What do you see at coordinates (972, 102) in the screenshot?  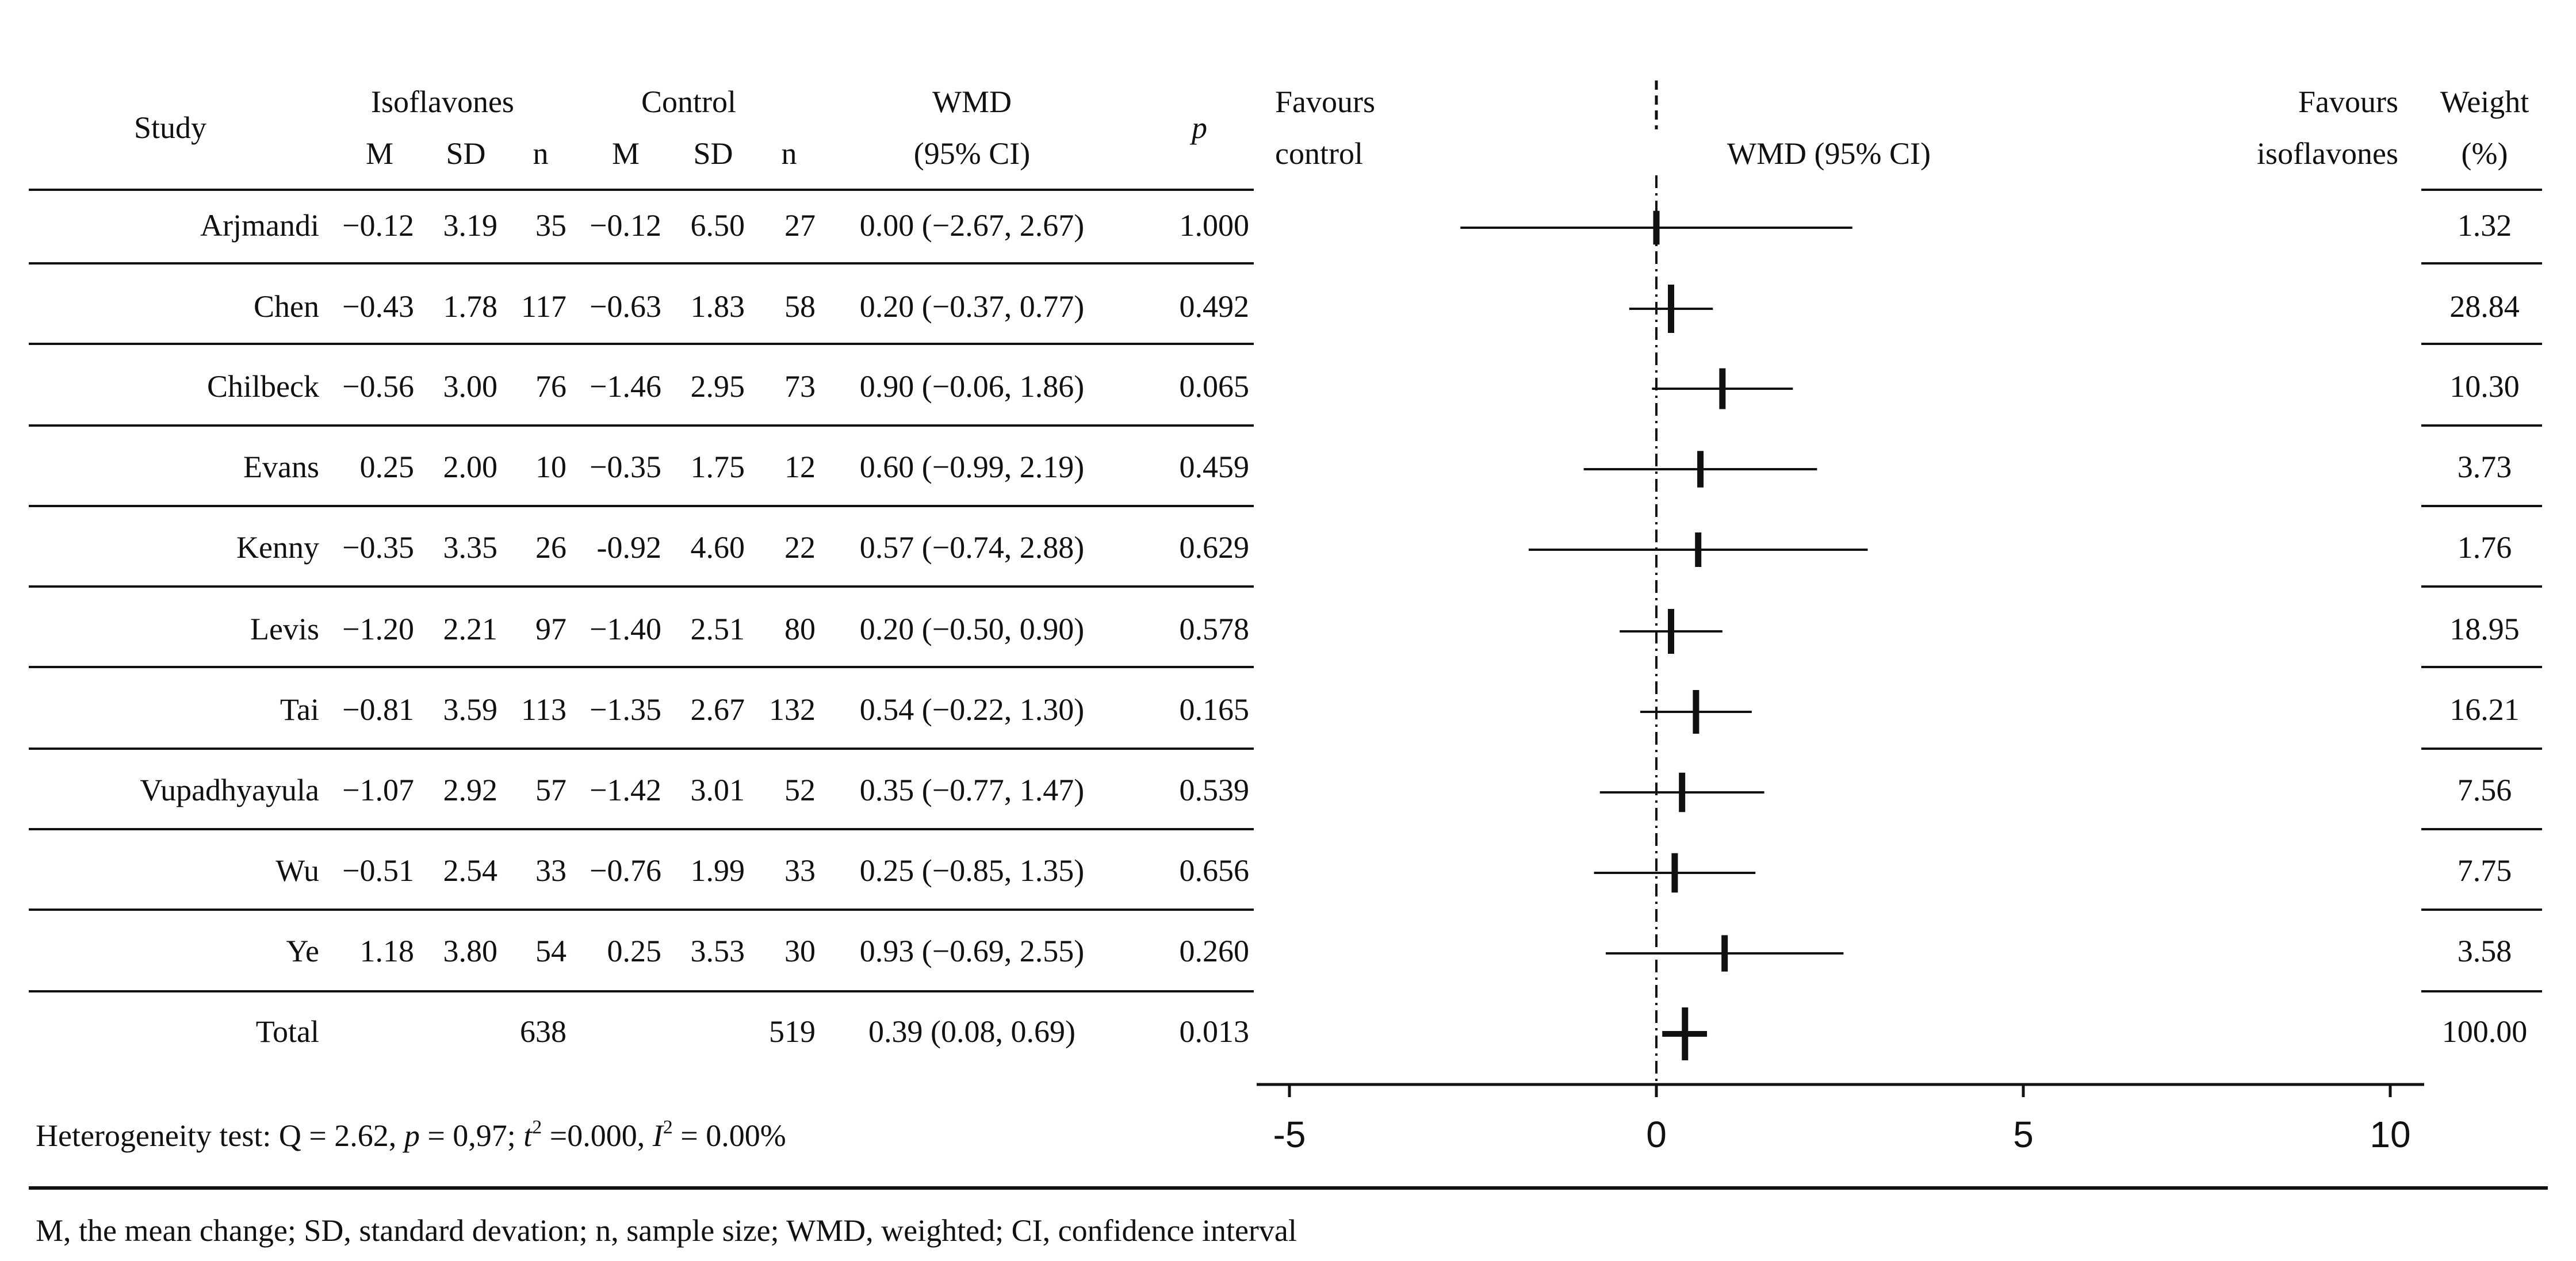 I see `header-wmd: WMD` at bounding box center [972, 102].